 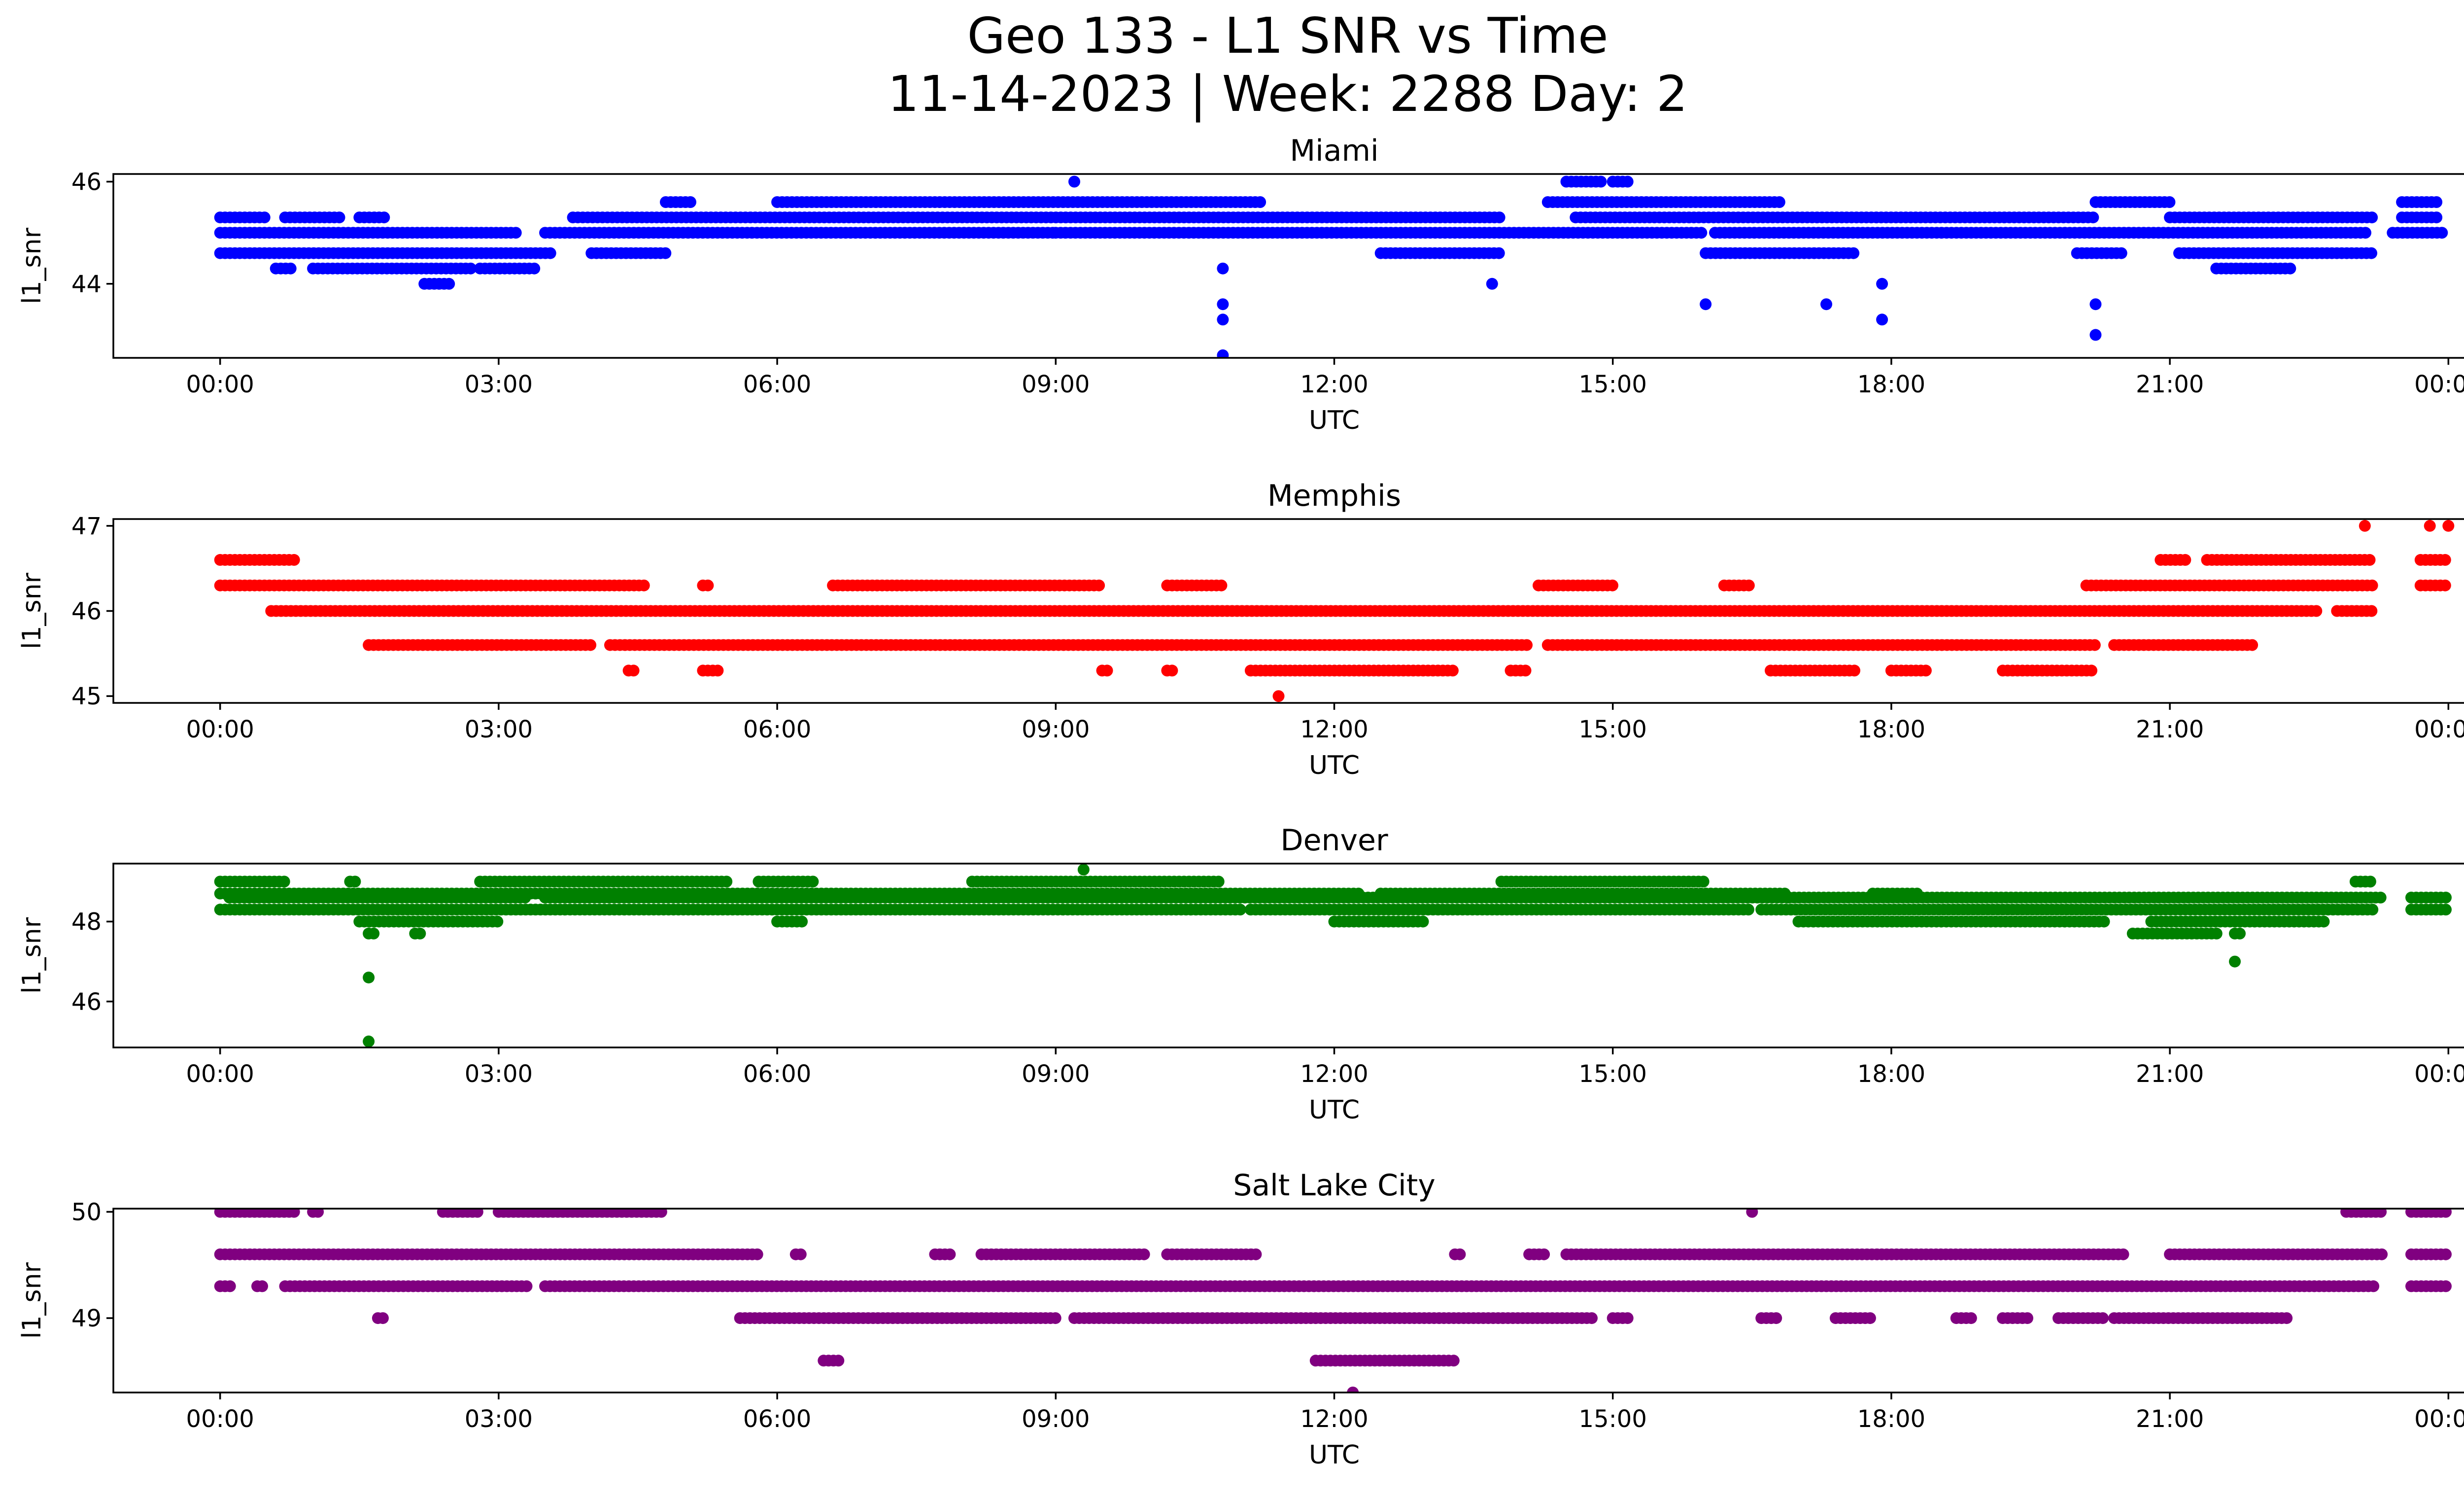 I want to click on y-tick-label: 44, so click(x=86, y=284).